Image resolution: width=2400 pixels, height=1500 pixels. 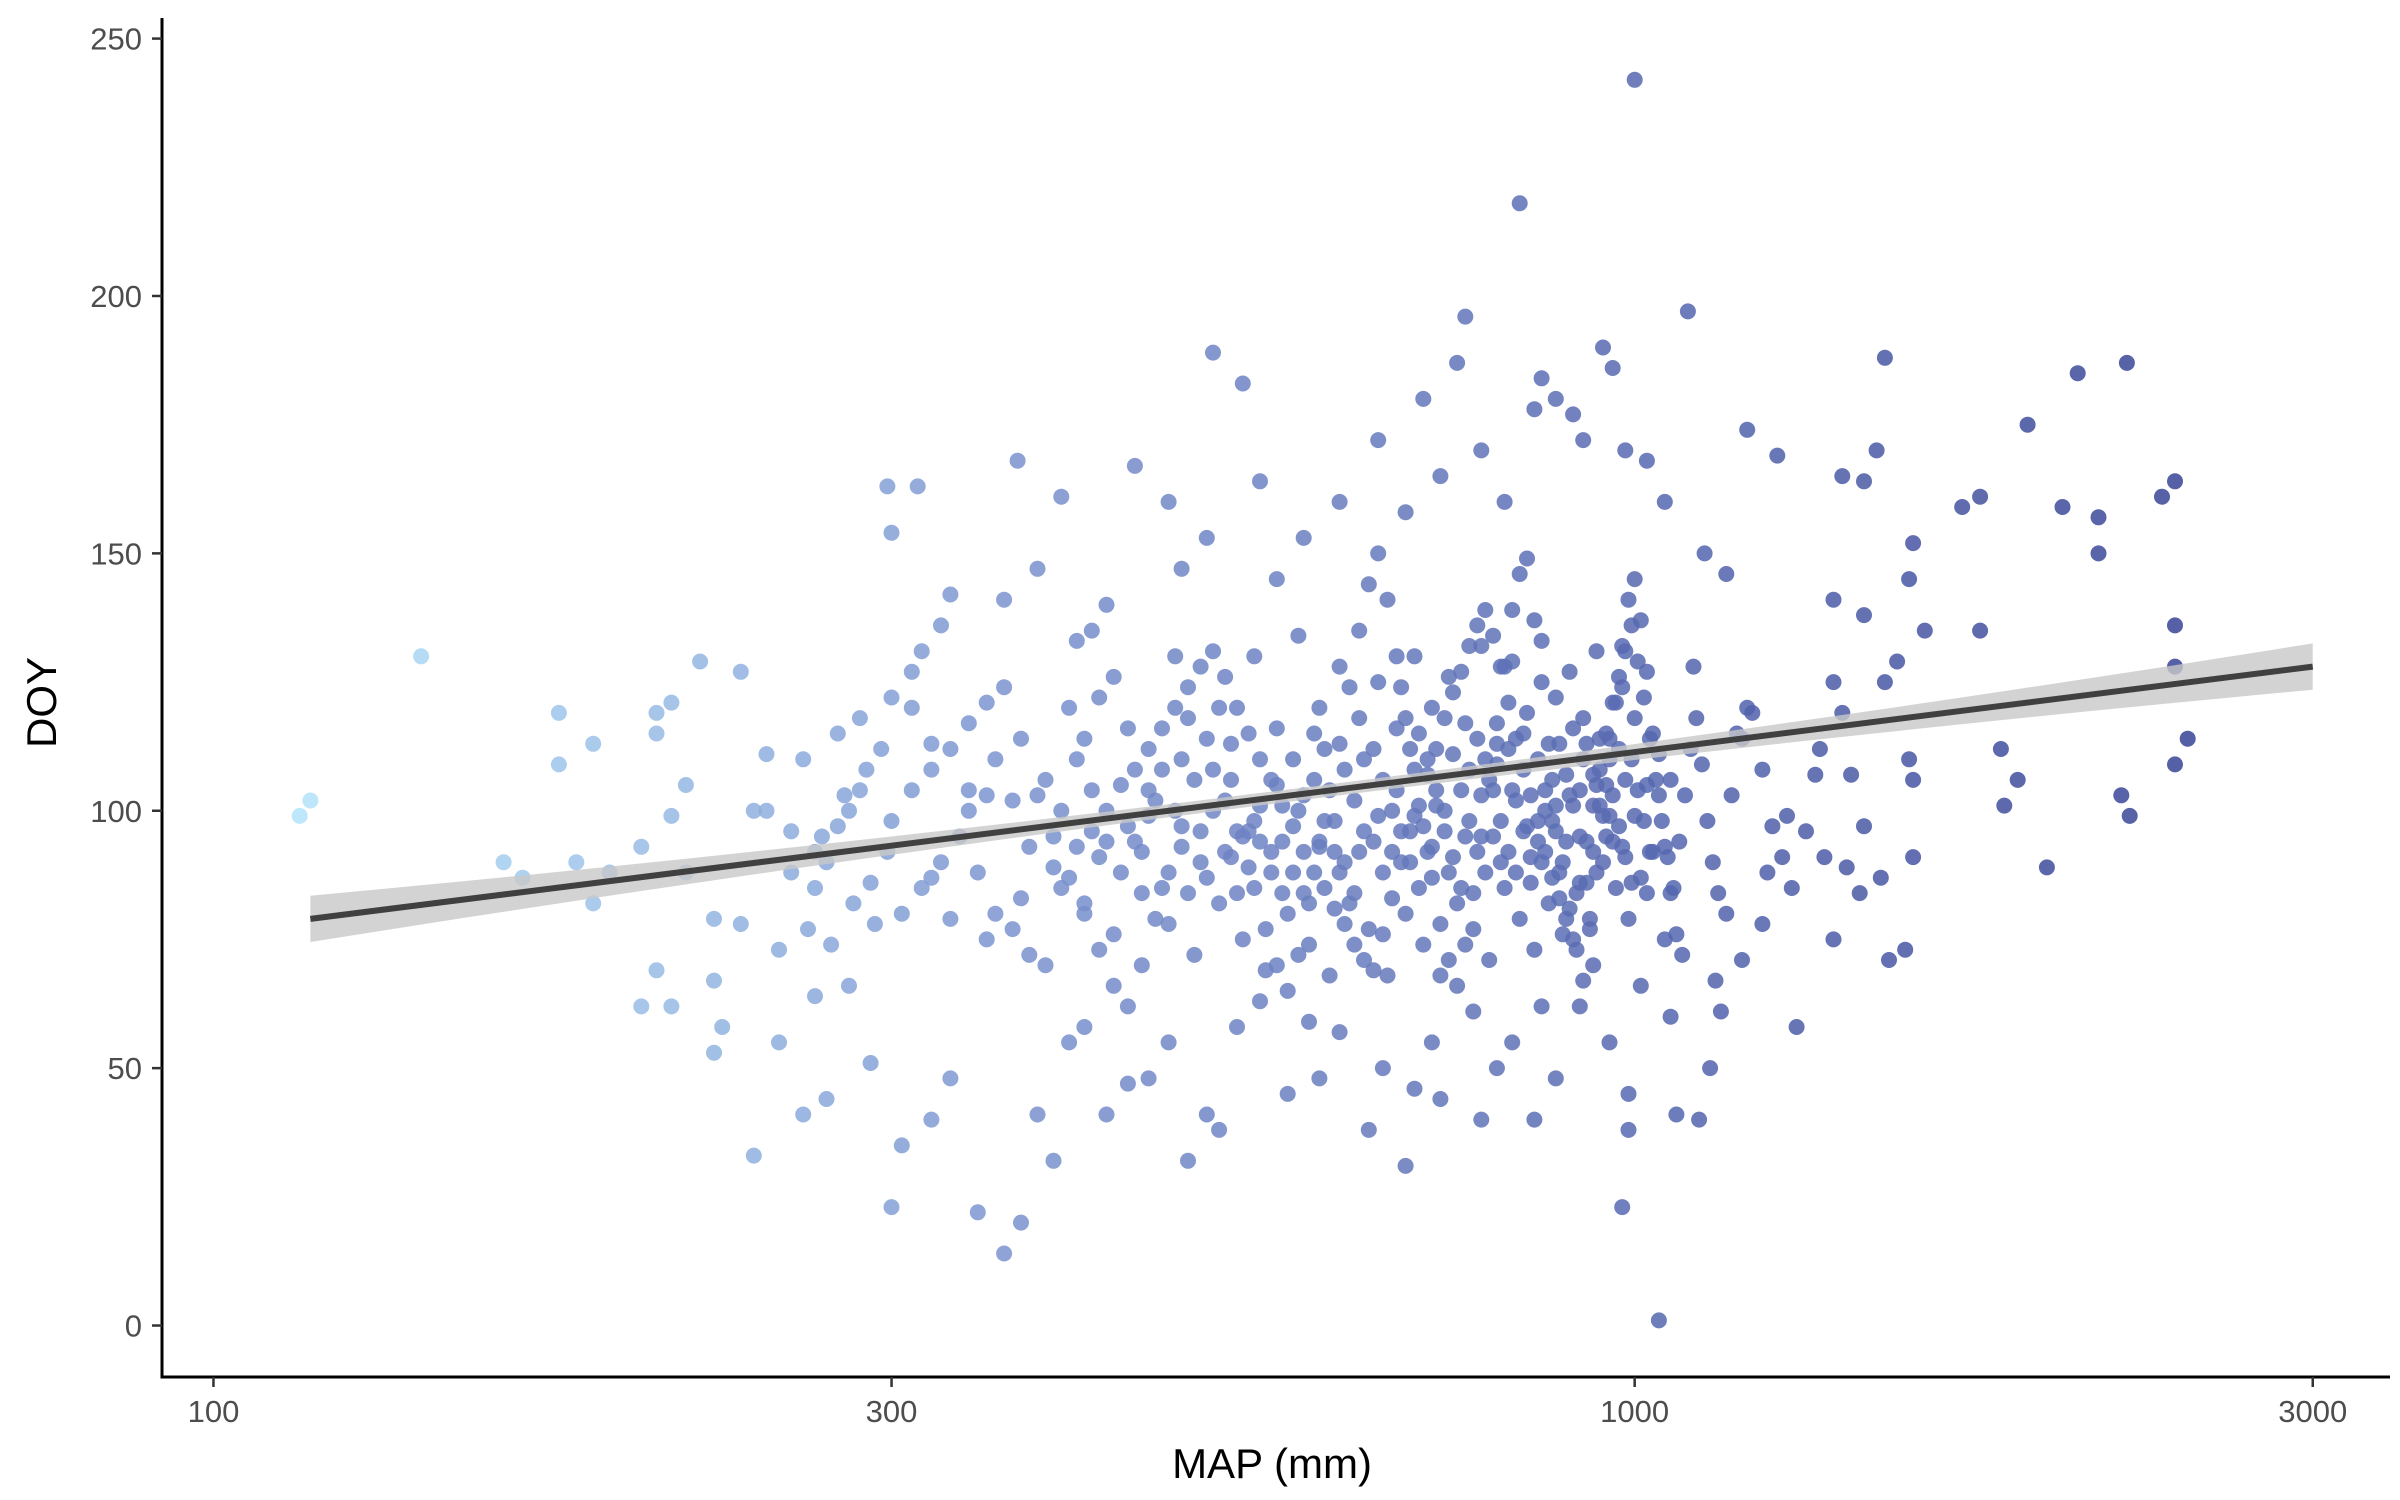 What do you see at coordinates (2312, 1411) in the screenshot?
I see `x-tick-label: 3000` at bounding box center [2312, 1411].